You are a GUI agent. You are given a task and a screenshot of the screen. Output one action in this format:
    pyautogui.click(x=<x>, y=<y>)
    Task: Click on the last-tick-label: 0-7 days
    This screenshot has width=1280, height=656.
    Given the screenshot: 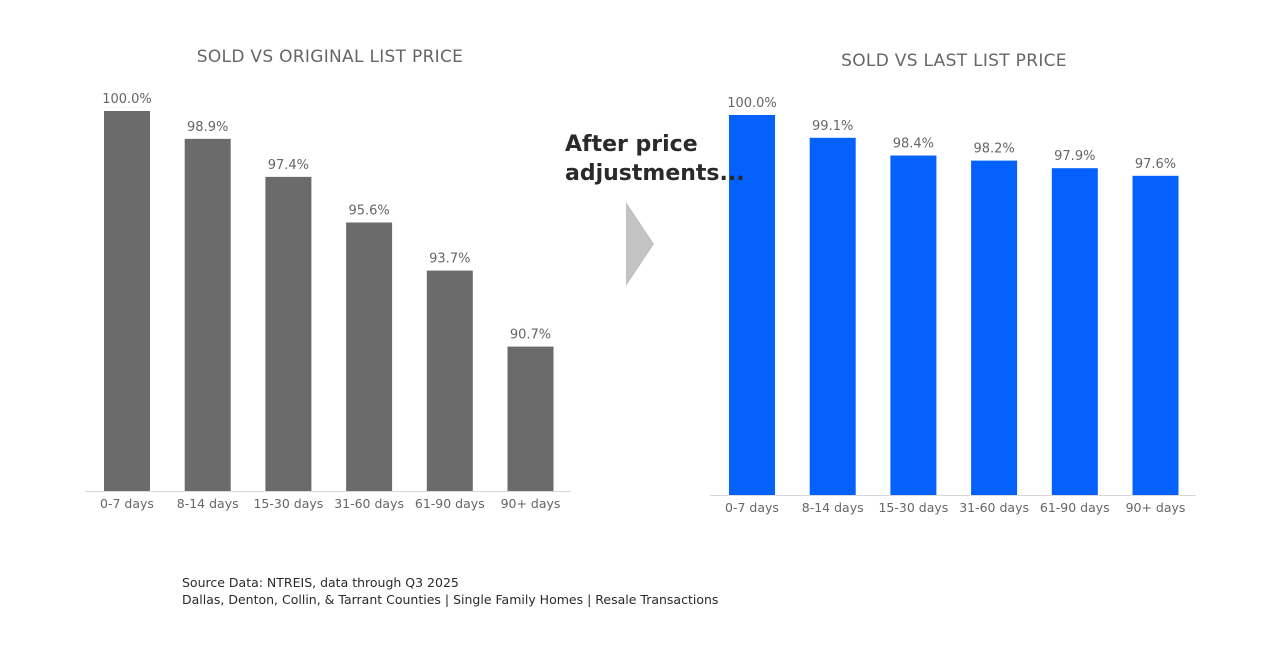 What is the action you would take?
    pyautogui.click(x=752, y=507)
    